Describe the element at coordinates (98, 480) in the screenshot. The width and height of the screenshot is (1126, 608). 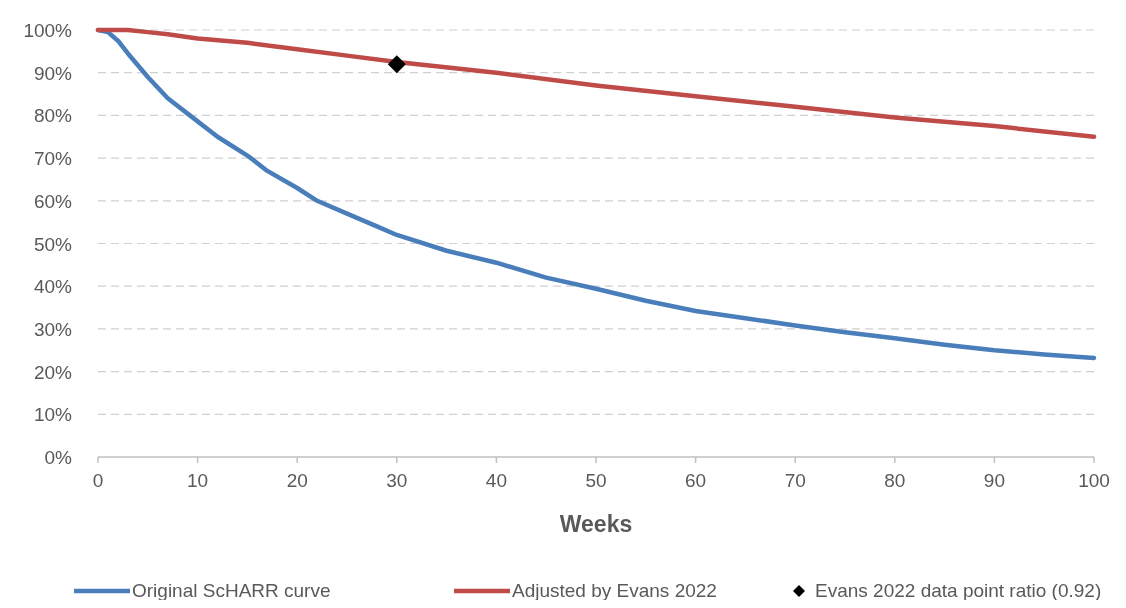
I see `x-tick-label: 0` at that location.